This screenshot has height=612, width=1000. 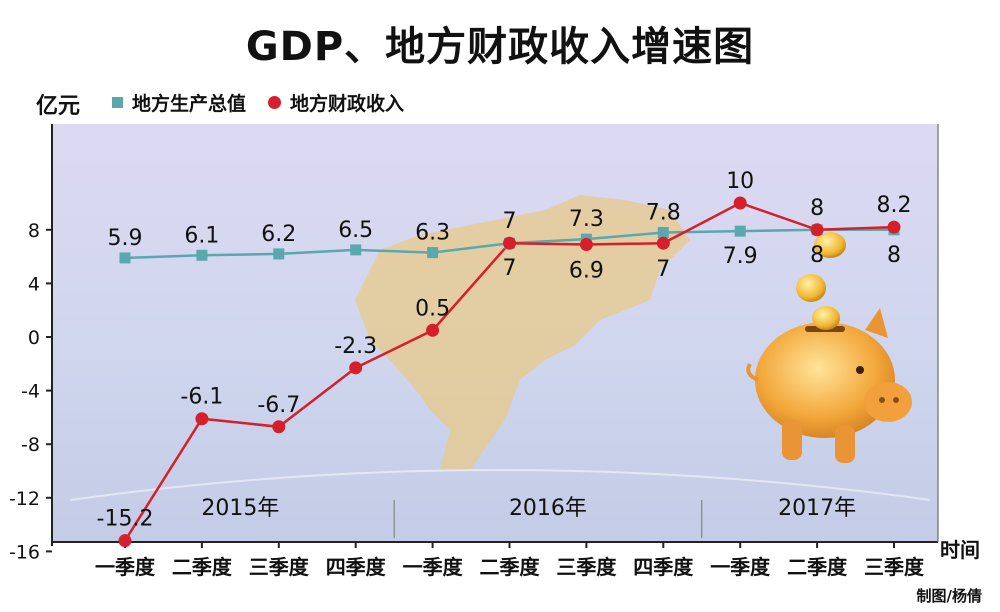 I want to click on y-tick-label: 0, so click(x=34, y=338).